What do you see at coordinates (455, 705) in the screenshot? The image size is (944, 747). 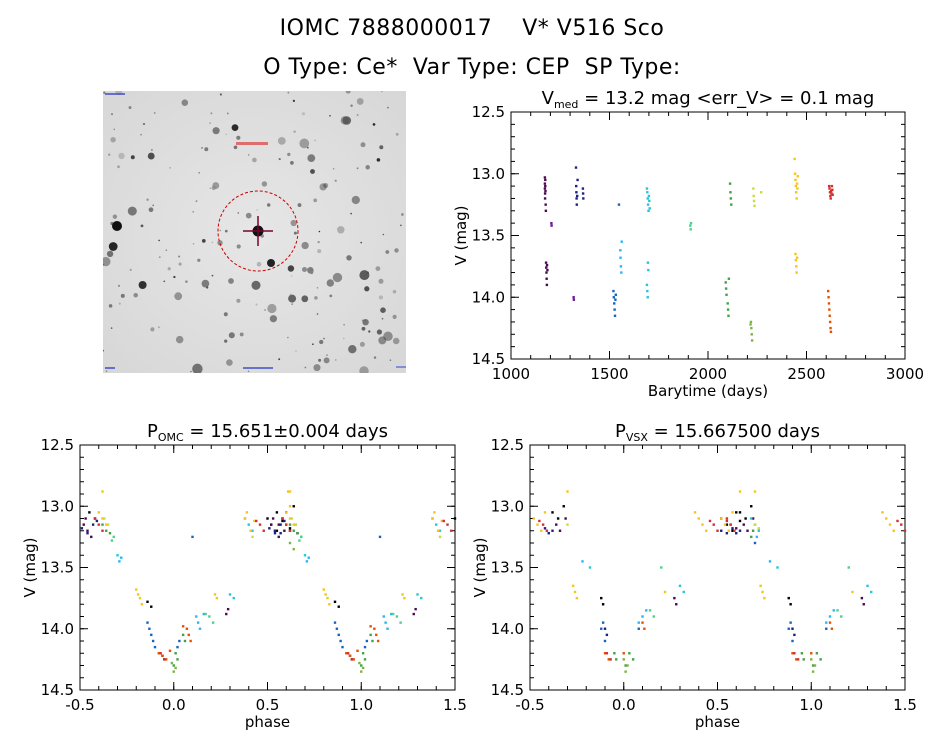 I see `x-tick-label: 1.5` at bounding box center [455, 705].